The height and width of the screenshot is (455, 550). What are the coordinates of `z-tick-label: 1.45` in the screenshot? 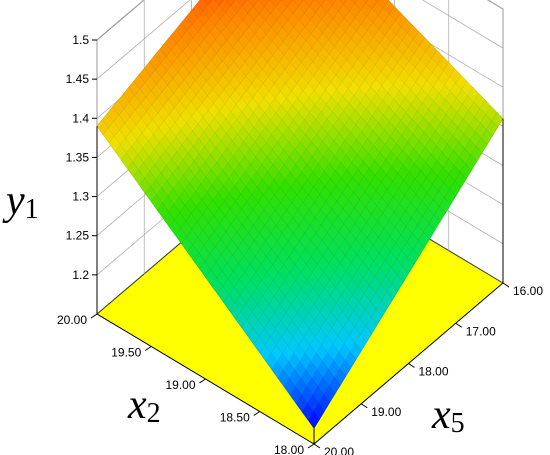 It's located at (78, 79).